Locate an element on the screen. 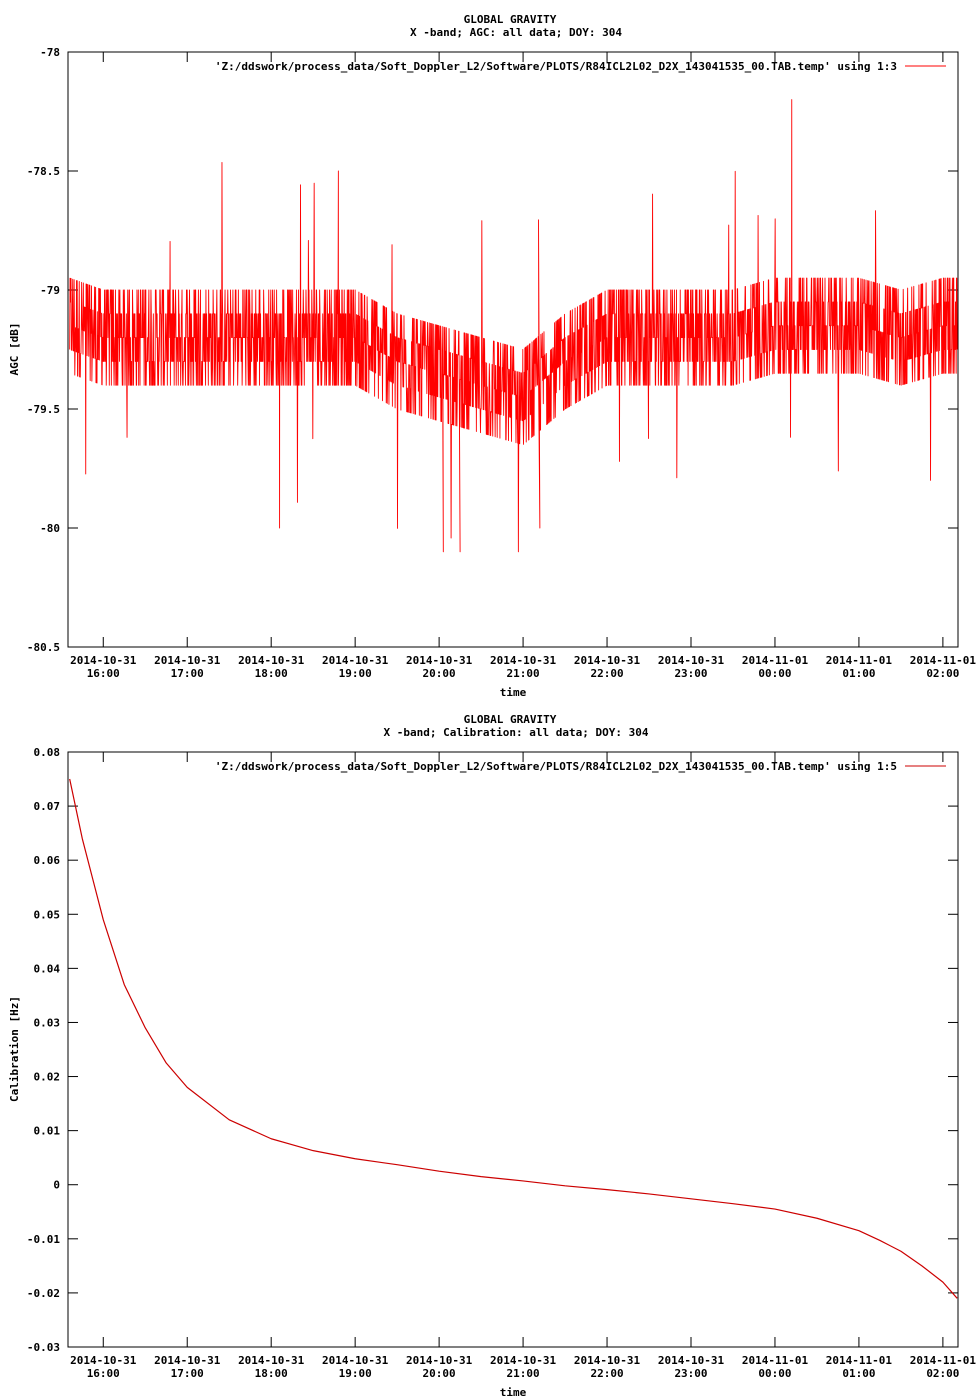 The image size is (980, 1400). agc-x-tick-time: 21:00 is located at coordinates (523, 673).